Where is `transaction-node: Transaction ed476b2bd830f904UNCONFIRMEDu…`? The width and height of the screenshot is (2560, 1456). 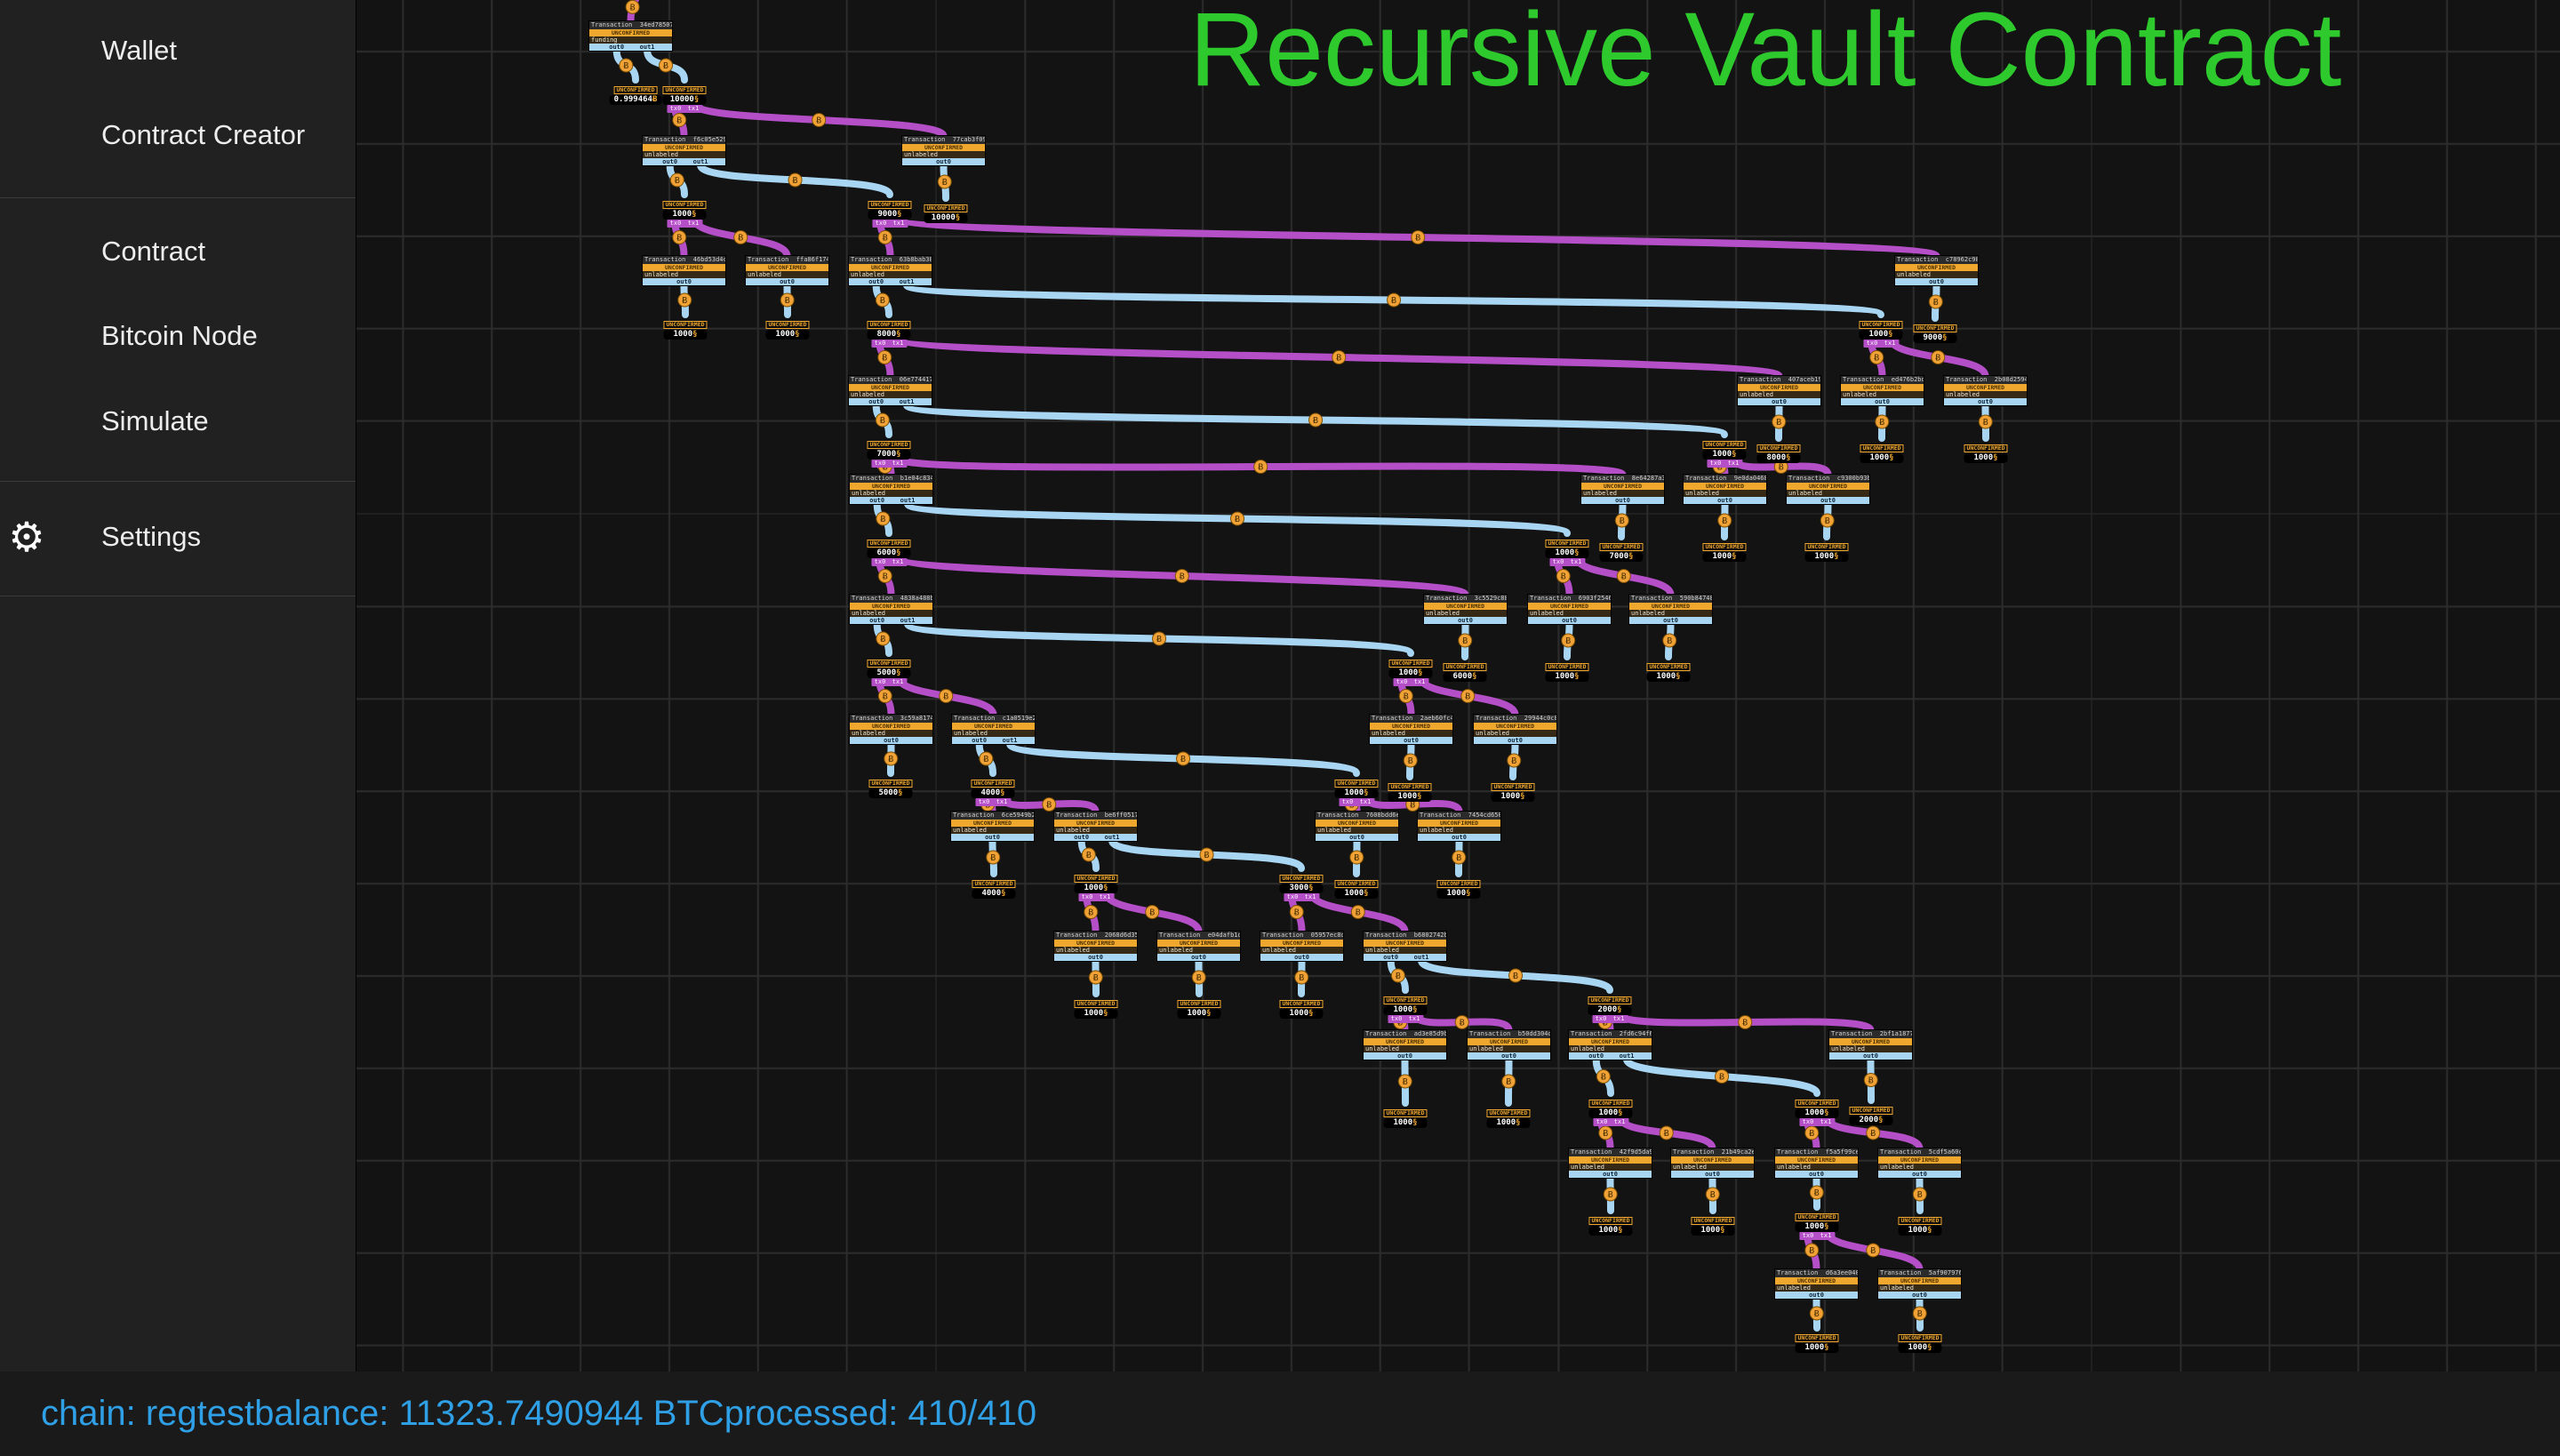 transaction-node: Transaction ed476b2bd830f904UNCONFIRMEDu… is located at coordinates (1882, 390).